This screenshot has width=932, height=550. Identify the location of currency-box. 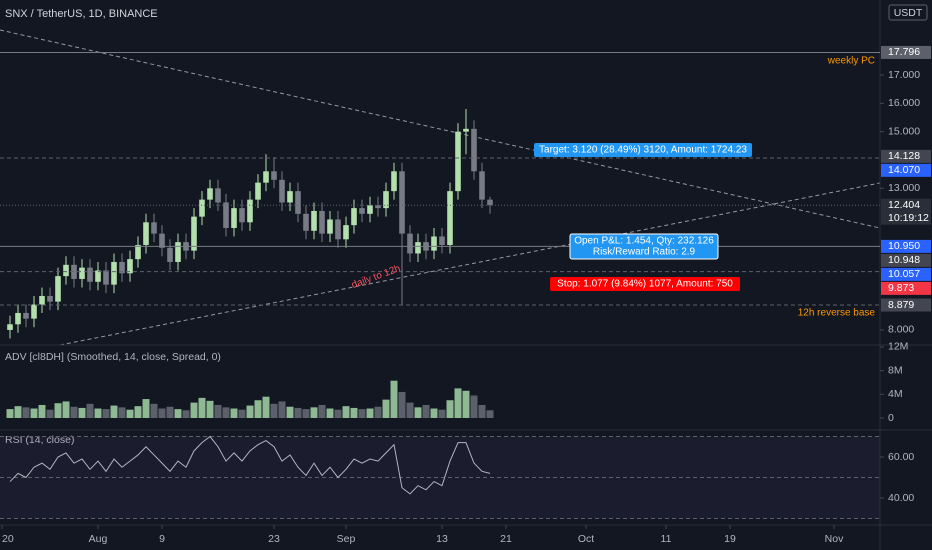
(908, 12).